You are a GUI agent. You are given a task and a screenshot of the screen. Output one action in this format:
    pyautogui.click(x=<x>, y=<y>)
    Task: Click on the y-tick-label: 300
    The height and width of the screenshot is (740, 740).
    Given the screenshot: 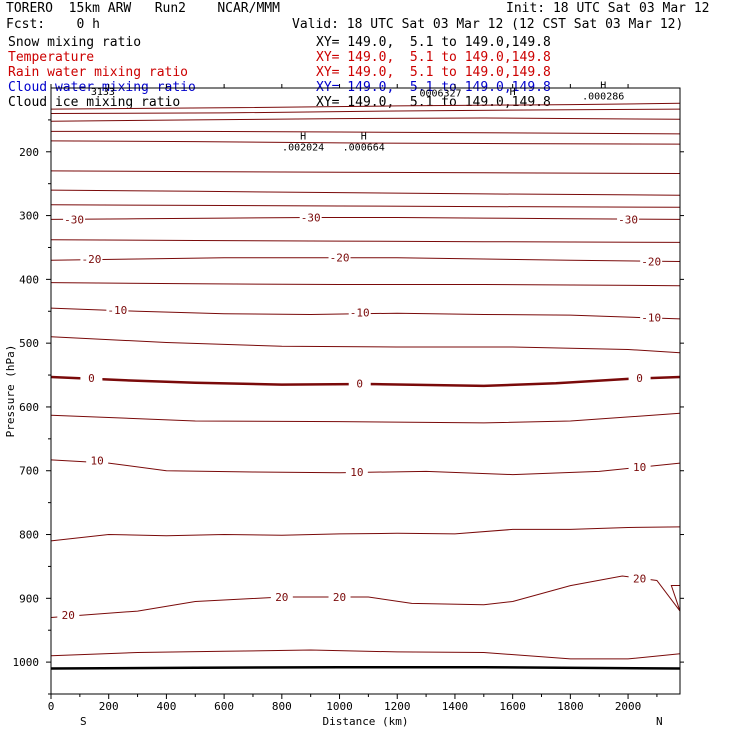 What is the action you would take?
    pyautogui.click(x=29, y=216)
    